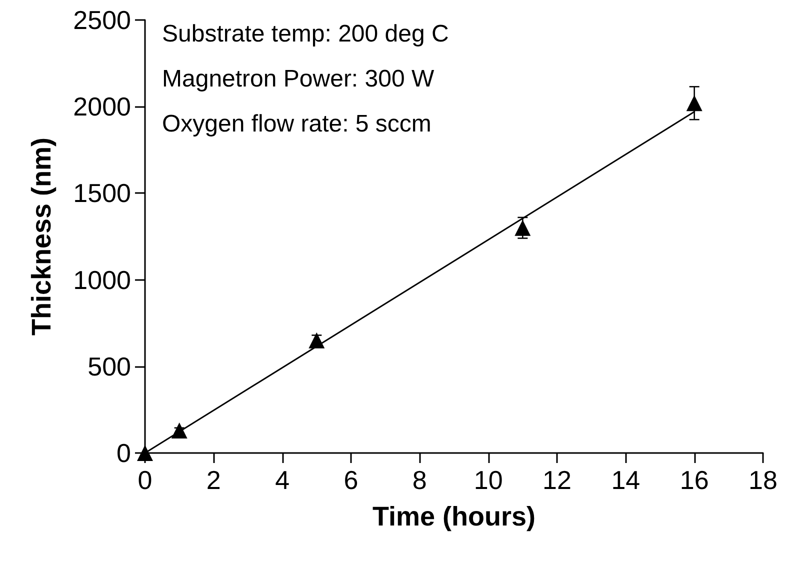  What do you see at coordinates (557, 480) in the screenshot?
I see `x-tick-label: 12` at bounding box center [557, 480].